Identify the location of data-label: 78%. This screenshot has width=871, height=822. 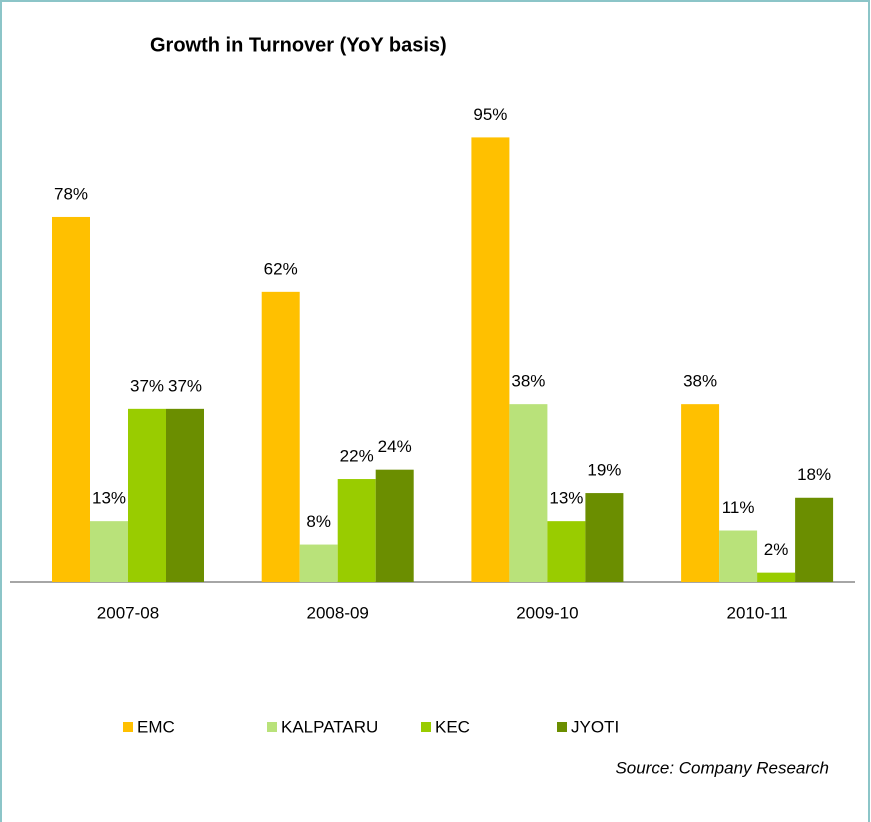
(71, 193).